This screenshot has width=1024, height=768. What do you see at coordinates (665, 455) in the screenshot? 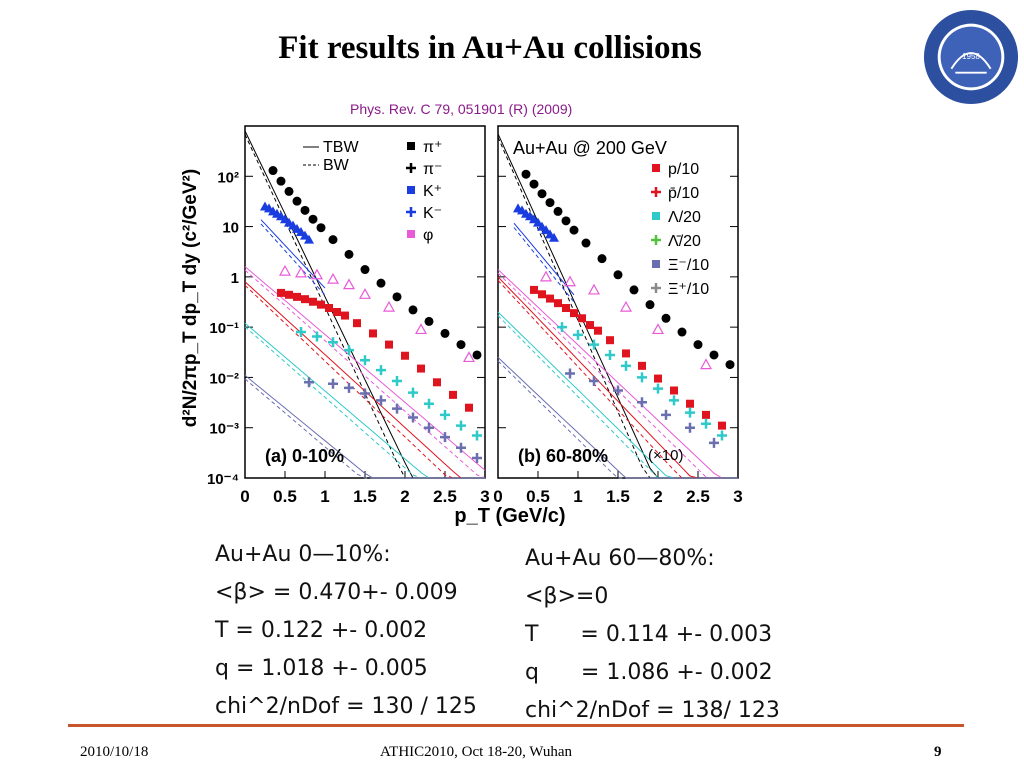
I see `panel-scale-note: (×10)` at bounding box center [665, 455].